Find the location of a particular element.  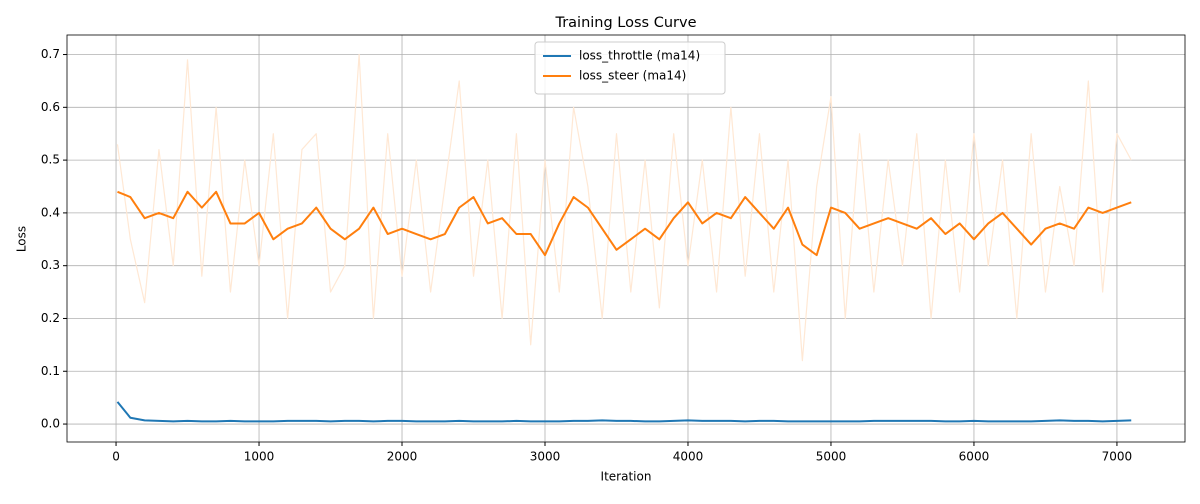

legend: loss_throttle (ma14) loss_steer (ma14) is located at coordinates (630, 68).